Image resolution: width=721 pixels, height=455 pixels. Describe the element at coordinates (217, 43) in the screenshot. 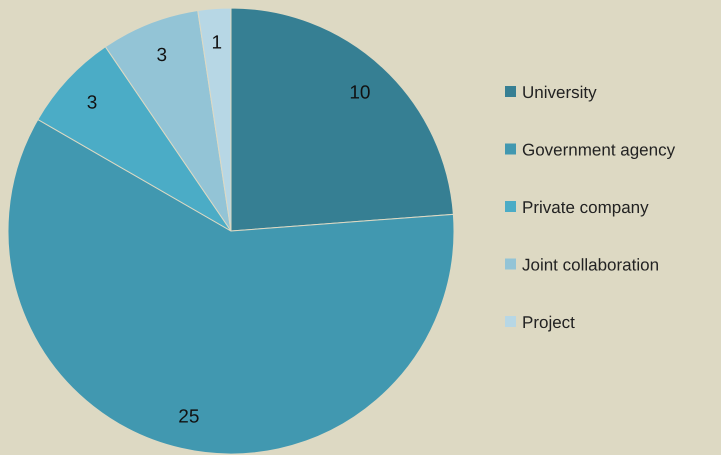

I see `data-label: 1` at that location.